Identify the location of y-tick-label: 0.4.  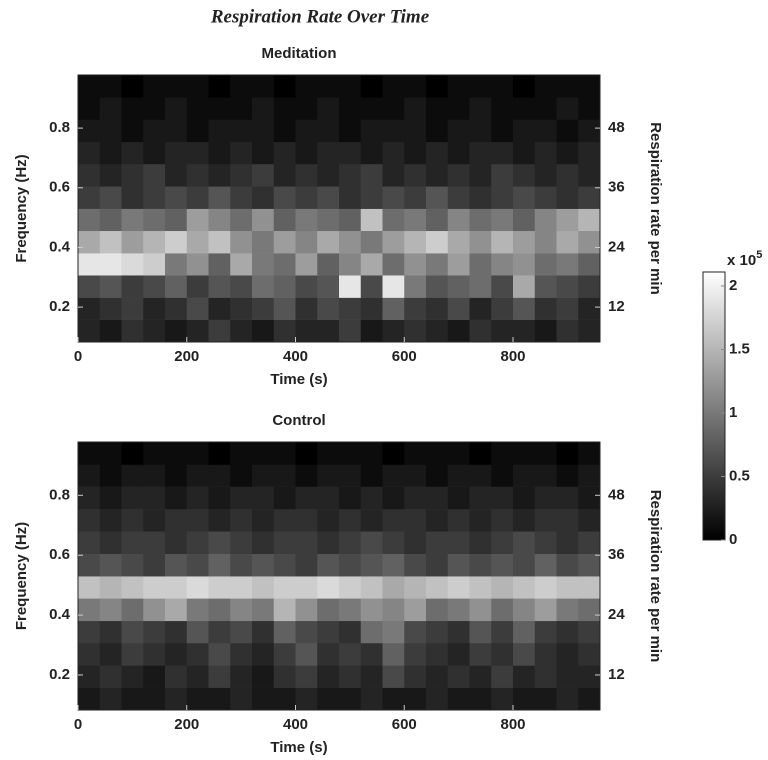
(60, 614).